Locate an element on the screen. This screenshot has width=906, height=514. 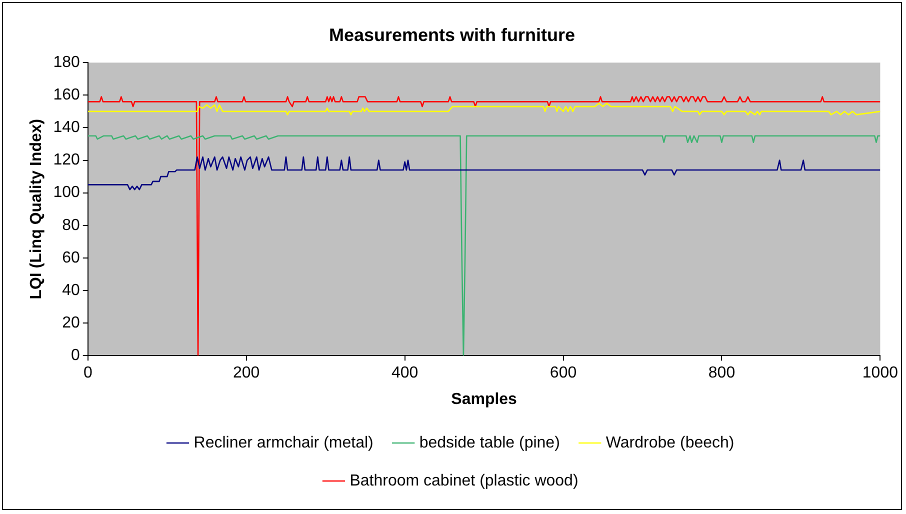
y-tick-label: 180 is located at coordinates (66, 63).